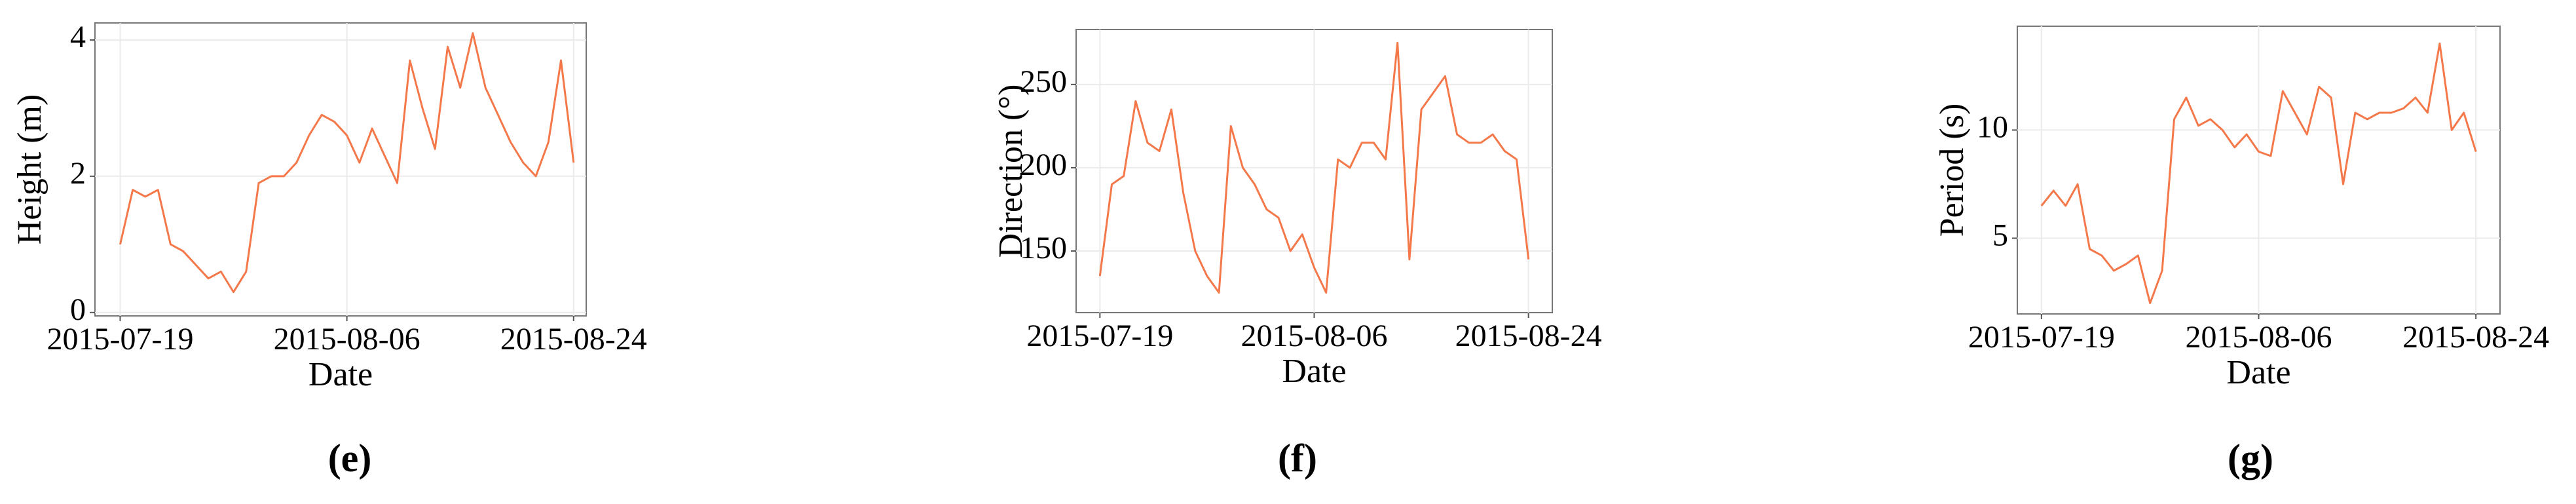 This screenshot has width=2576, height=504. I want to click on caption: (e), so click(350, 458).